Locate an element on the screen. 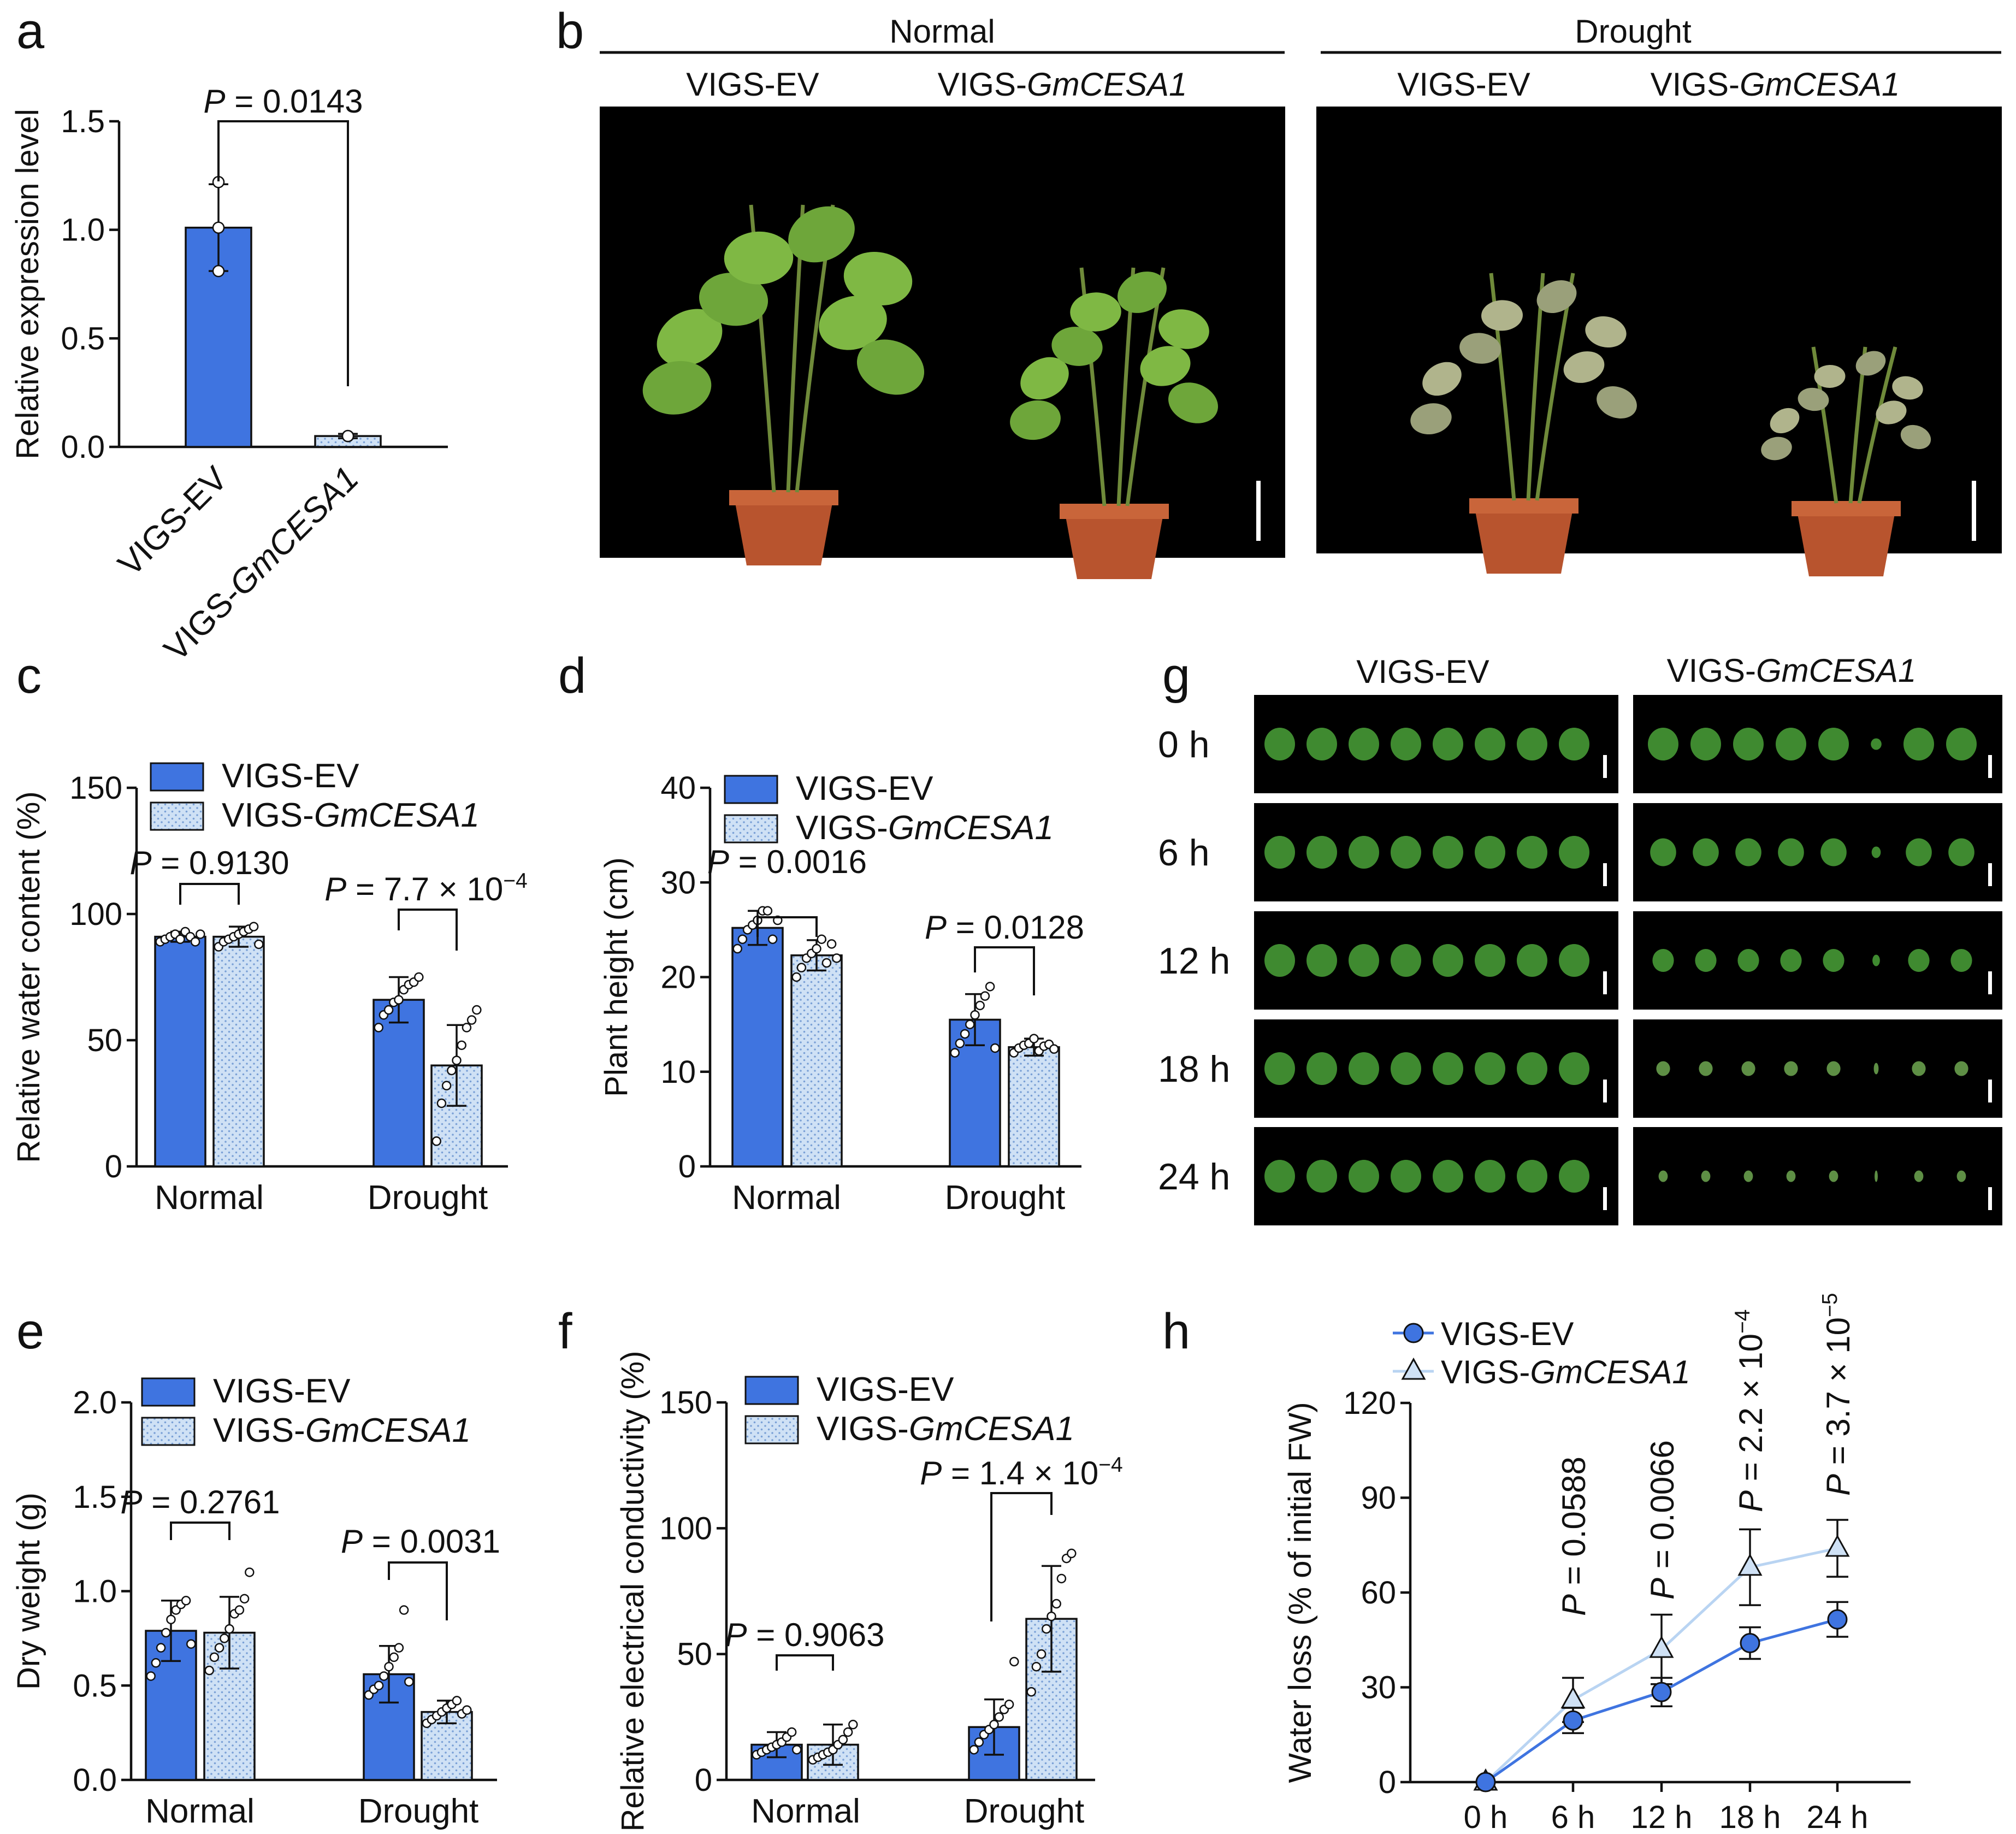 Image resolution: width=2016 pixels, height=1834 pixels. y-tick-label: 90 is located at coordinates (1378, 1499).